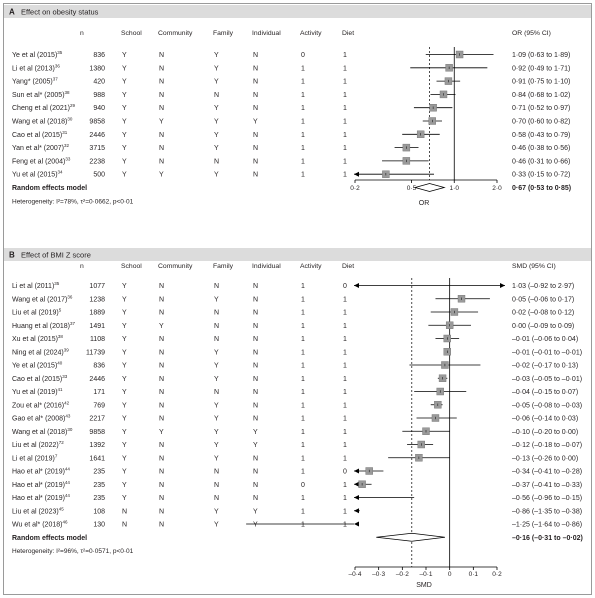 The height and width of the screenshot is (598, 595). What do you see at coordinates (49, 188) in the screenshot?
I see `pooled-label: Random effects model` at bounding box center [49, 188].